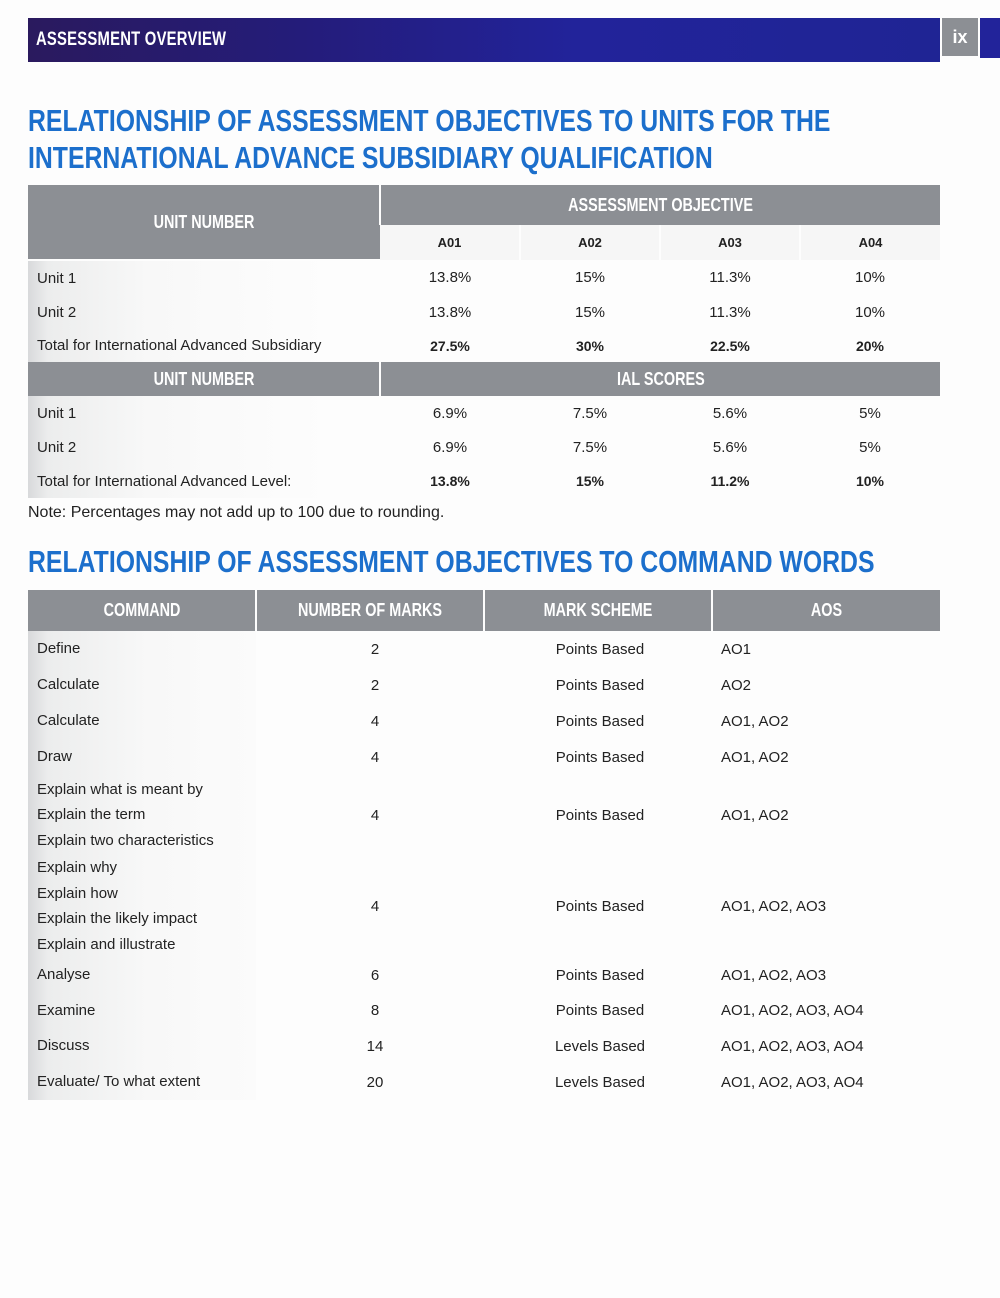  Describe the element at coordinates (204, 223) in the screenshot. I see `unit-number-header: UNIT NUMBER` at that location.